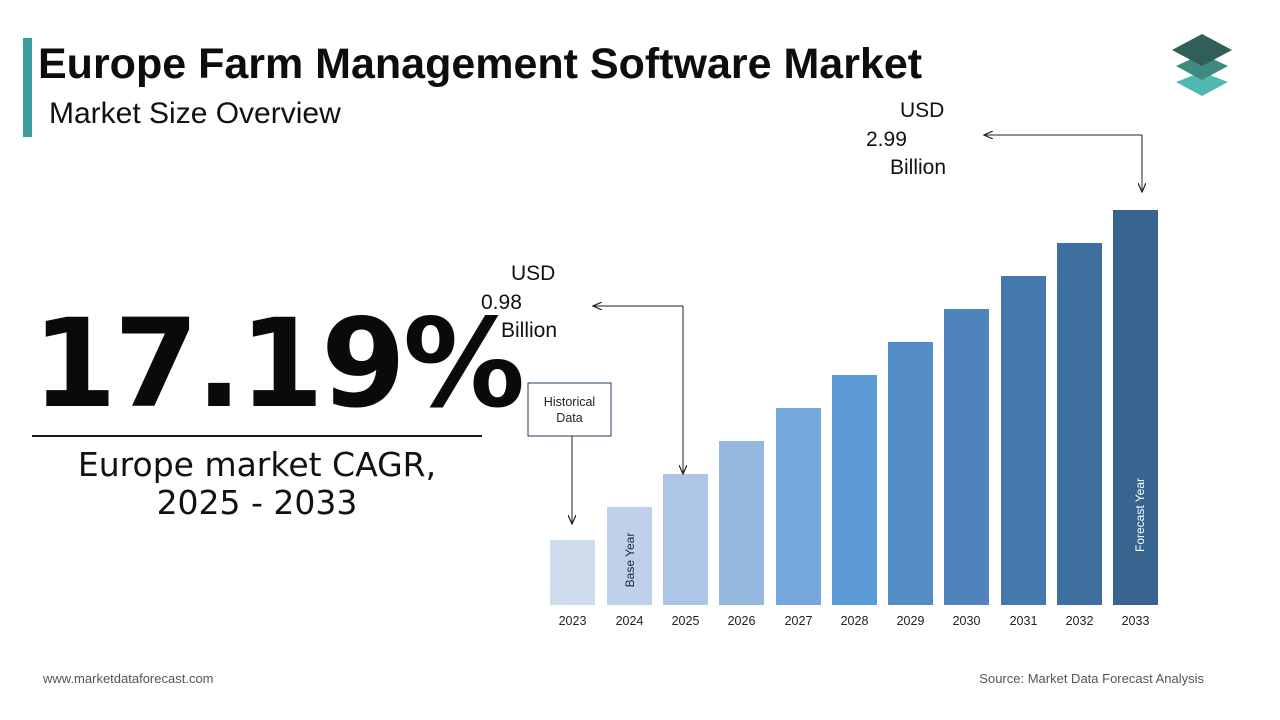 The width and height of the screenshot is (1280, 720). I want to click on bar-2031, so click(1023, 440).